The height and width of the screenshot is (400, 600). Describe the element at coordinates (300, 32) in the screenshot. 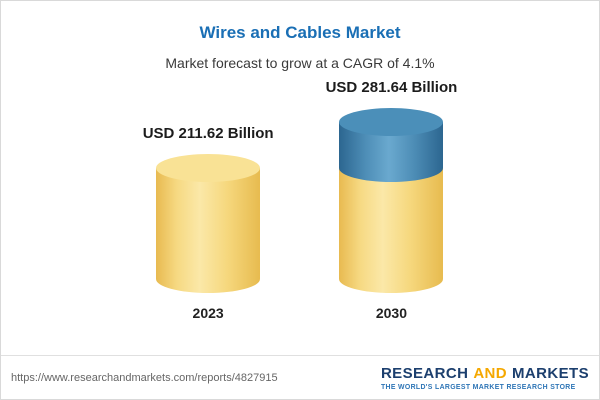

I see `chart-title: Wires and Cables Market` at that location.